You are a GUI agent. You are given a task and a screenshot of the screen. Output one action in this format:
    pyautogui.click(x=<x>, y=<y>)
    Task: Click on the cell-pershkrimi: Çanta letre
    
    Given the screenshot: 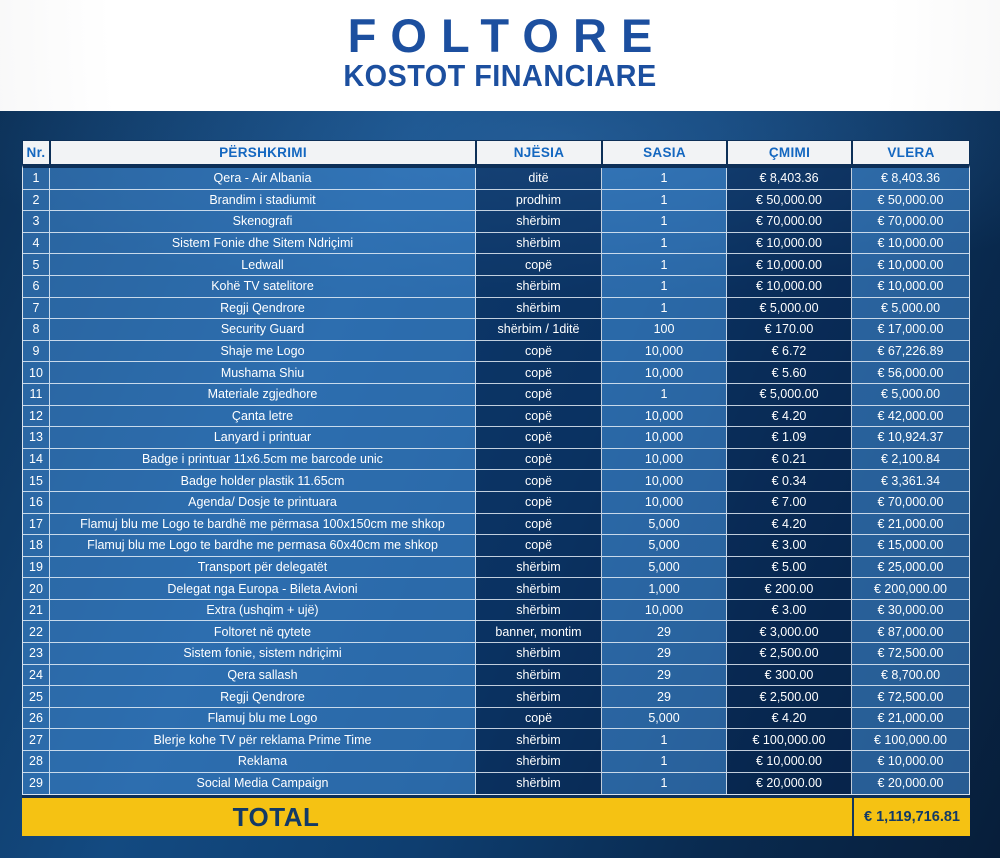 What is the action you would take?
    pyautogui.click(x=263, y=416)
    